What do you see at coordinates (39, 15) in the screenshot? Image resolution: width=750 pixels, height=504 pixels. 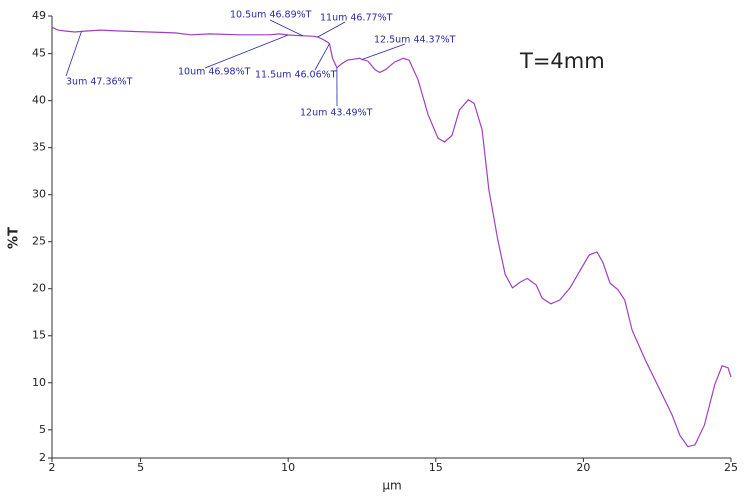 I see `y-tick-label: 49` at bounding box center [39, 15].